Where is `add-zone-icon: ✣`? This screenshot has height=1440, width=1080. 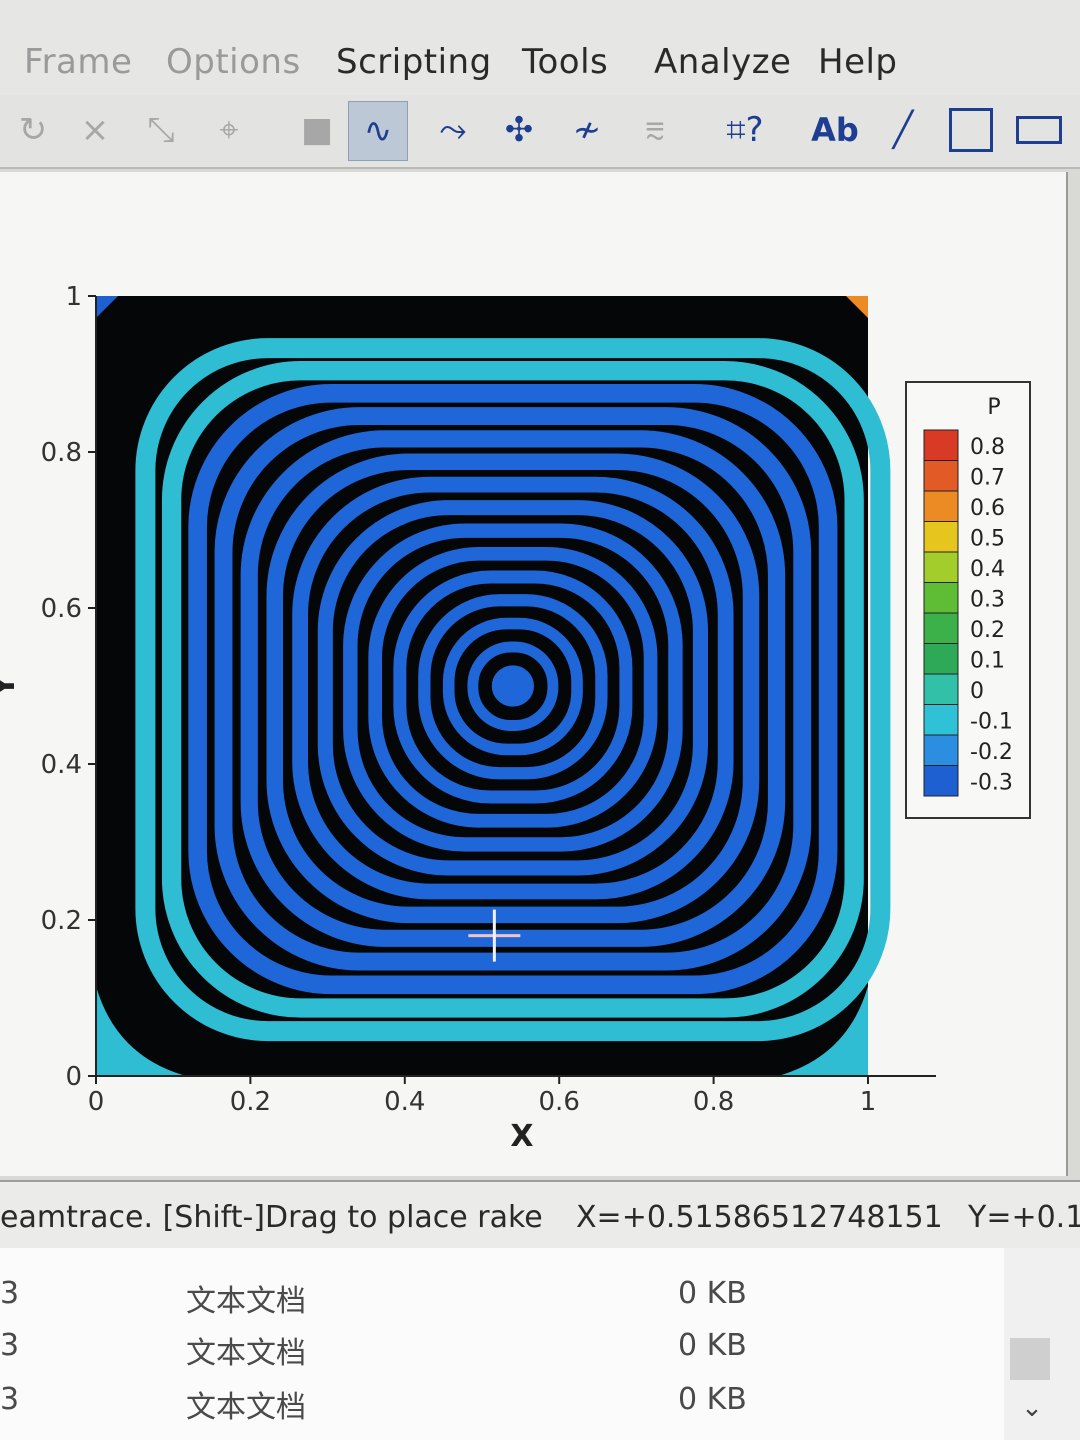 add-zone-icon: ✣ is located at coordinates (519, 130).